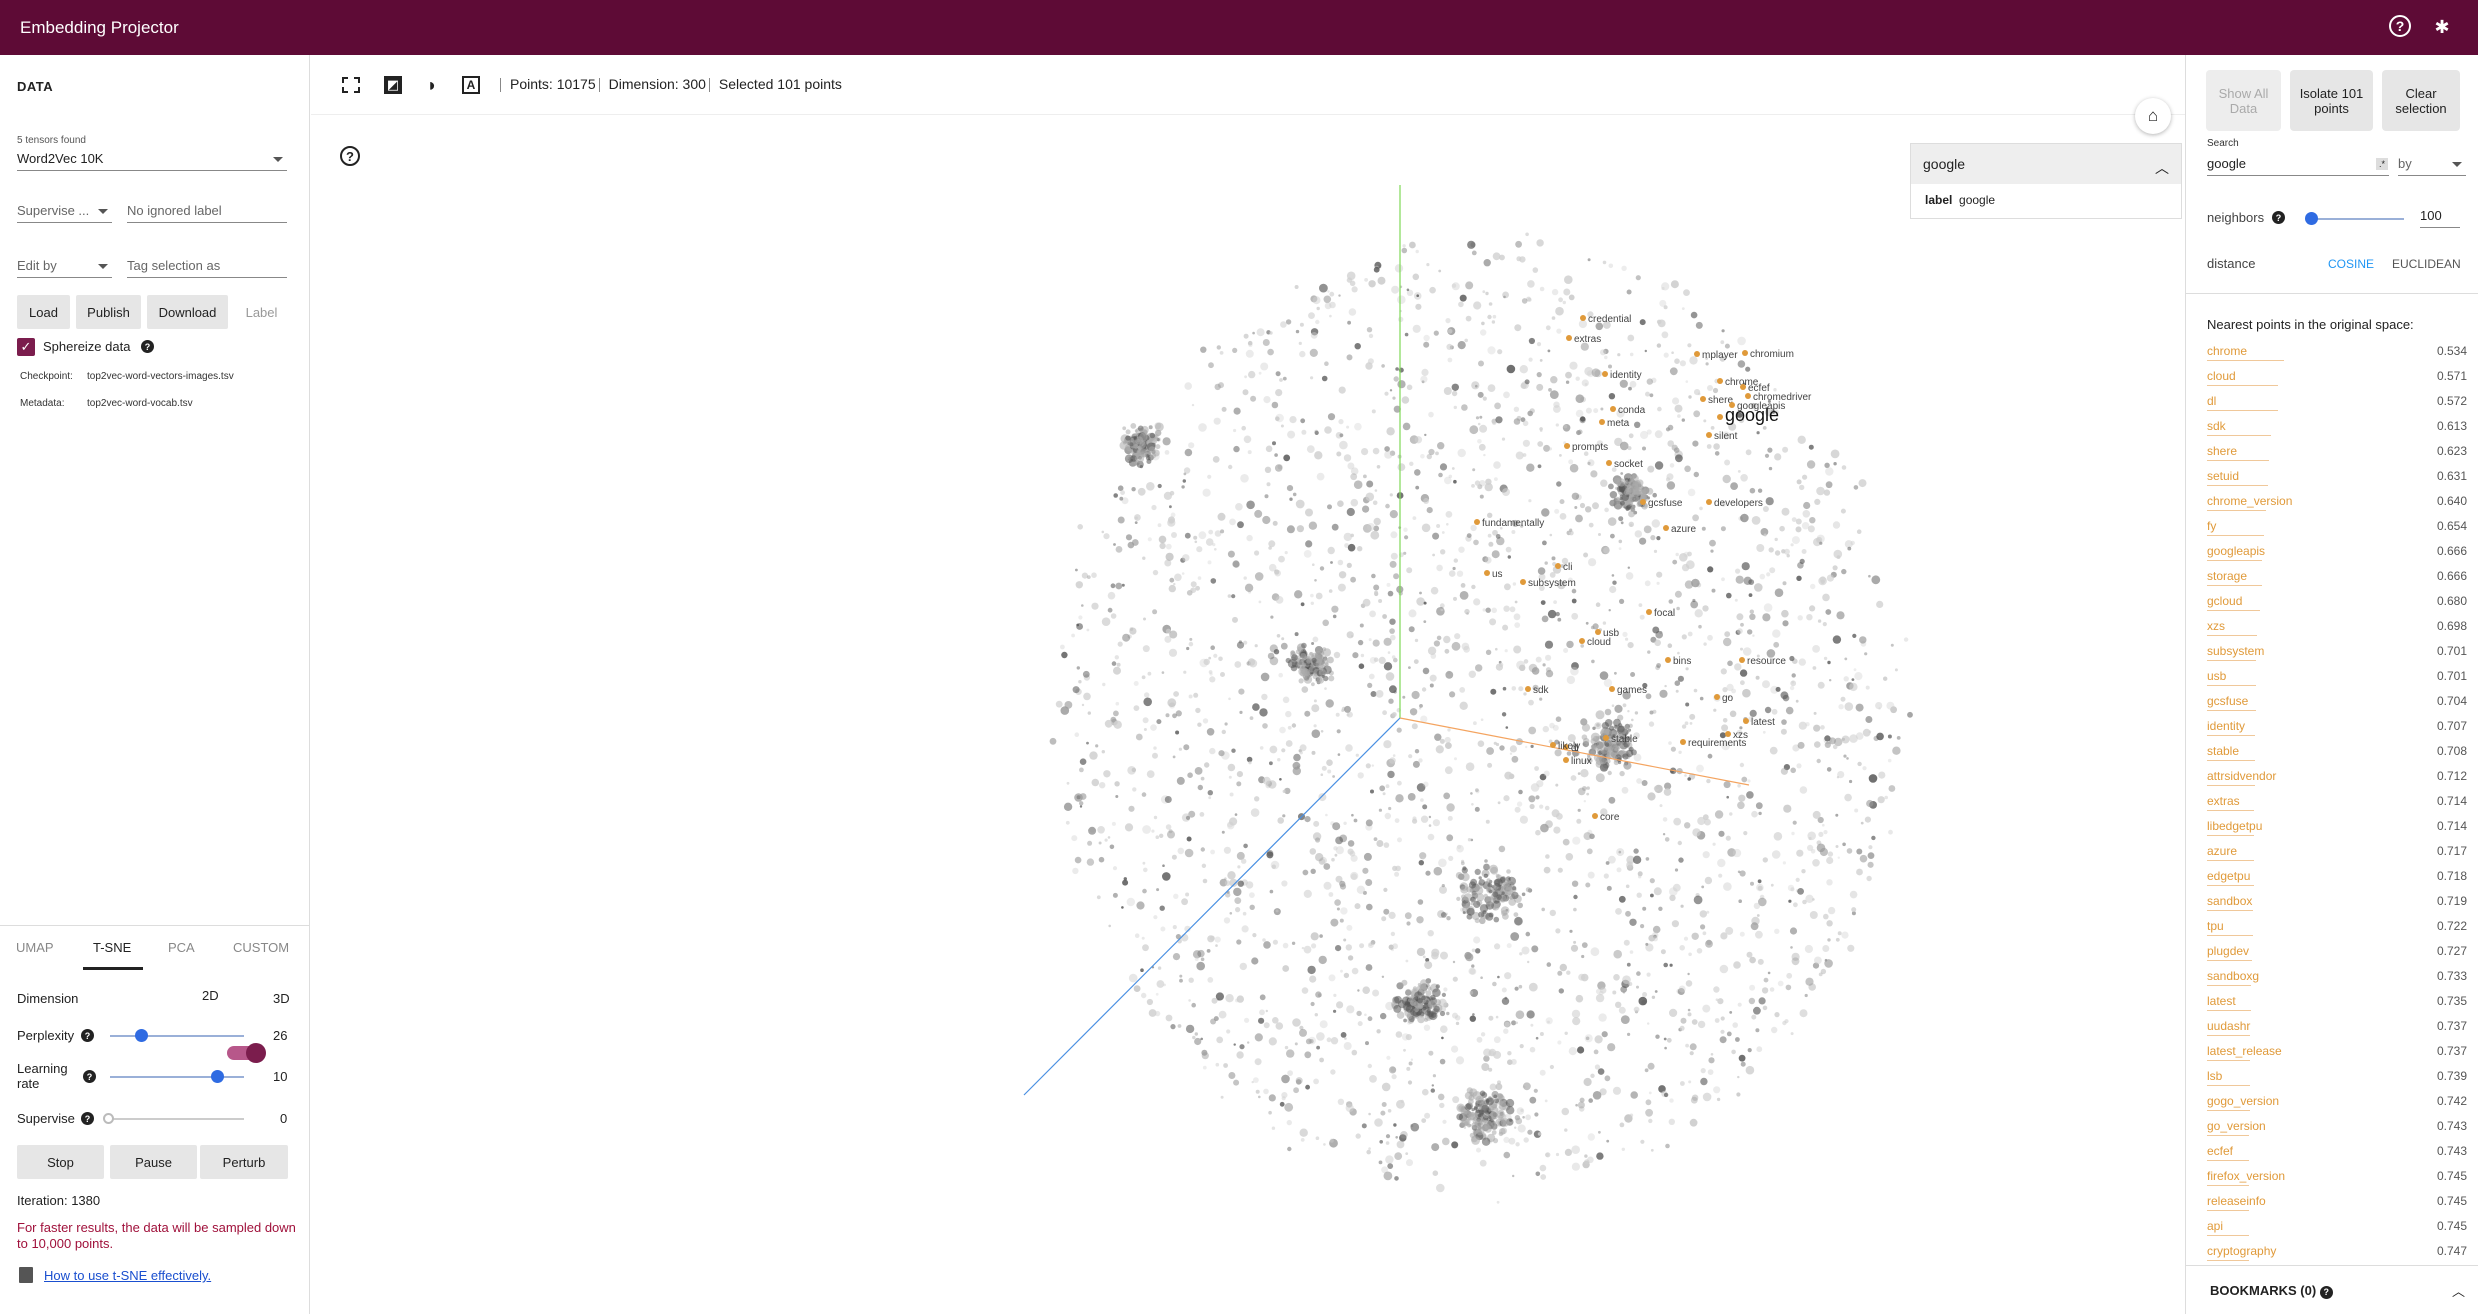 This screenshot has width=2478, height=1314. Describe the element at coordinates (2243, 100) in the screenshot. I see `show-all-data-button: Show All Data` at that location.